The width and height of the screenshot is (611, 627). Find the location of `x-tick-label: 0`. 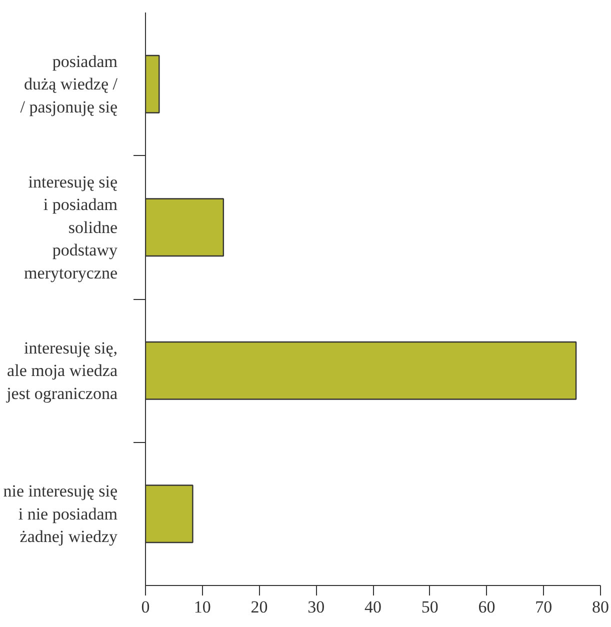

x-tick-label: 0 is located at coordinates (145, 607).